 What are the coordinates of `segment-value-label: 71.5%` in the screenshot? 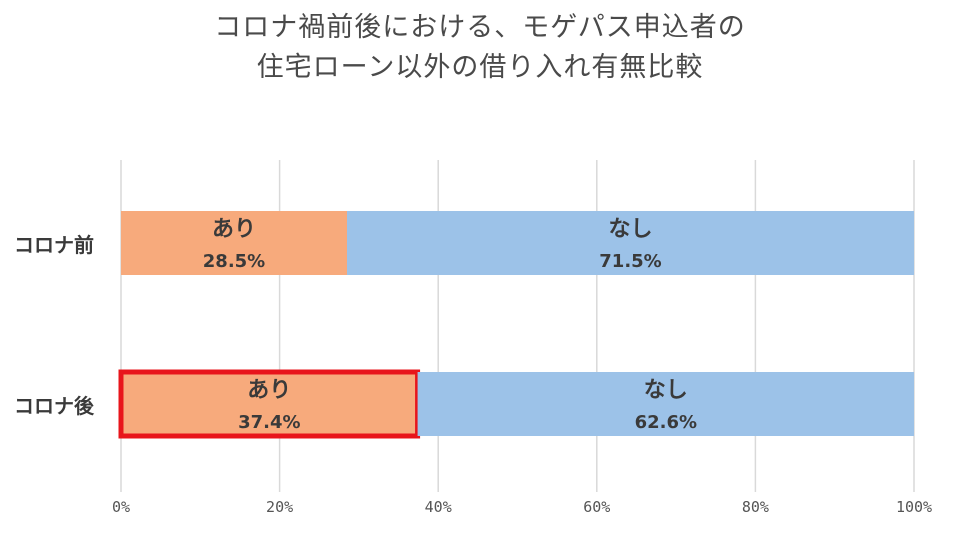 It's located at (630, 261).